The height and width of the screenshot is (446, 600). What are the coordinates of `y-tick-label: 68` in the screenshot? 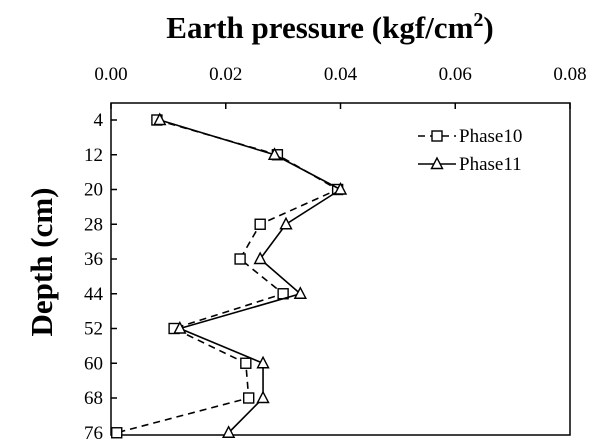 It's located at (93, 398).